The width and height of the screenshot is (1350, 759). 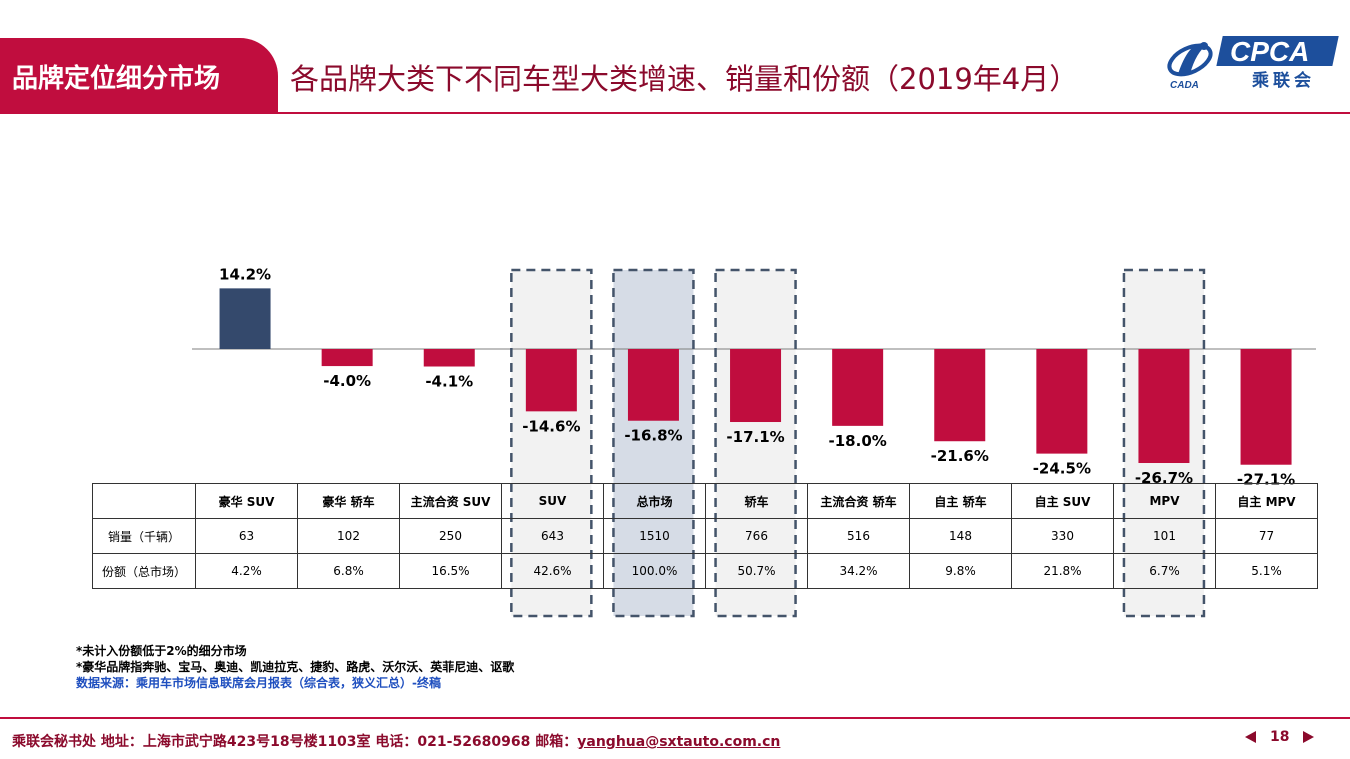 What do you see at coordinates (858, 536) in the screenshot?
I see `table-cell: 516` at bounding box center [858, 536].